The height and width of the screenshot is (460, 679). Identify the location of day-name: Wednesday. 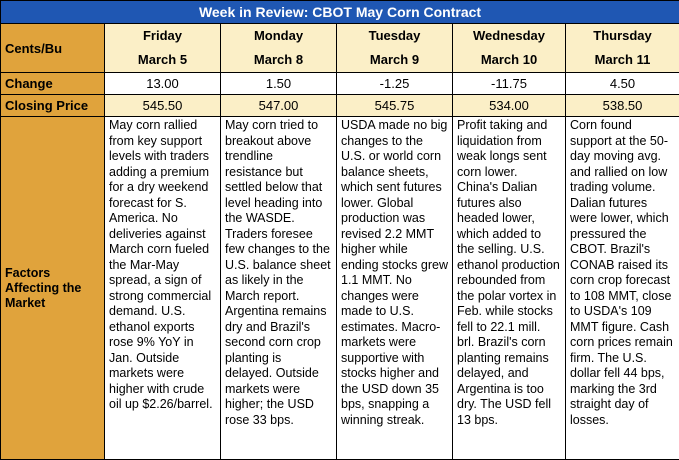
(509, 36).